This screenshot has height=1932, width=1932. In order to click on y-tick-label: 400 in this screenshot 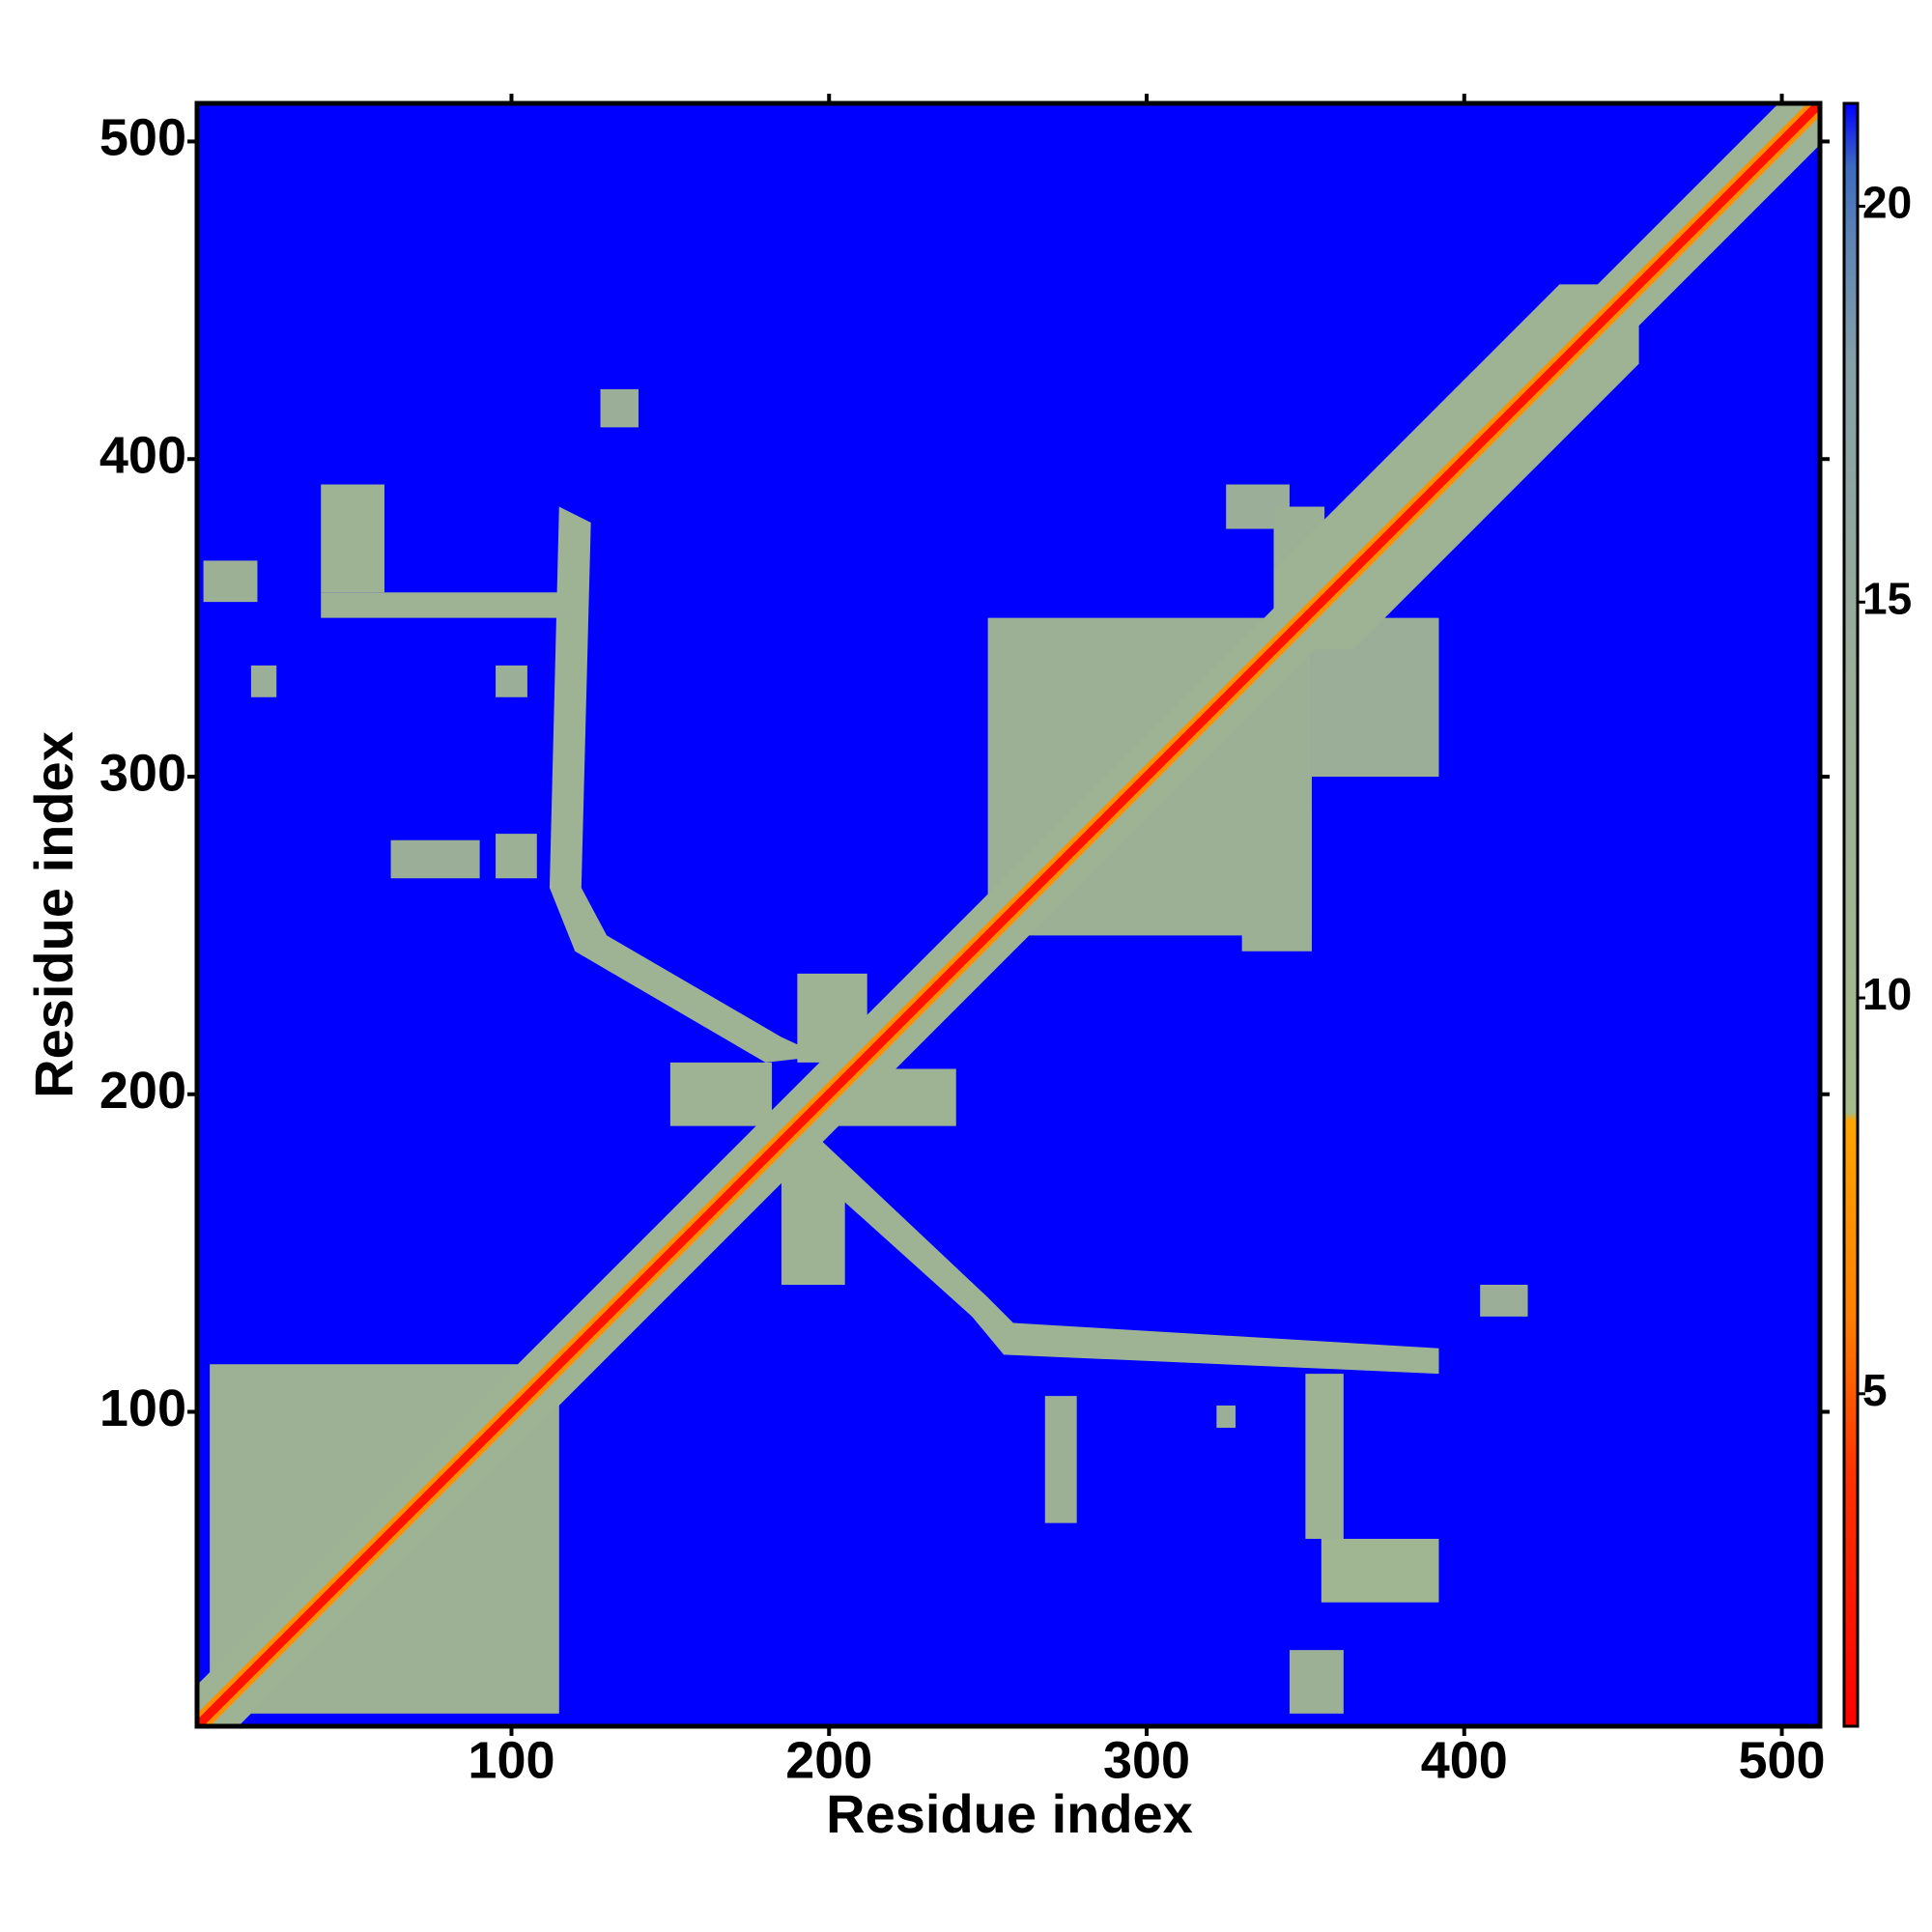, I will do `click(142, 455)`.